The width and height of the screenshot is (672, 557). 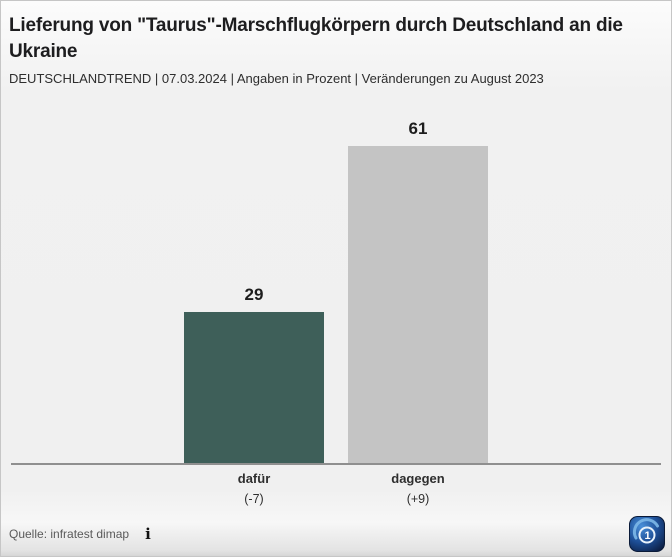 What do you see at coordinates (418, 128) in the screenshot?
I see `value-label-dagegen: 61` at bounding box center [418, 128].